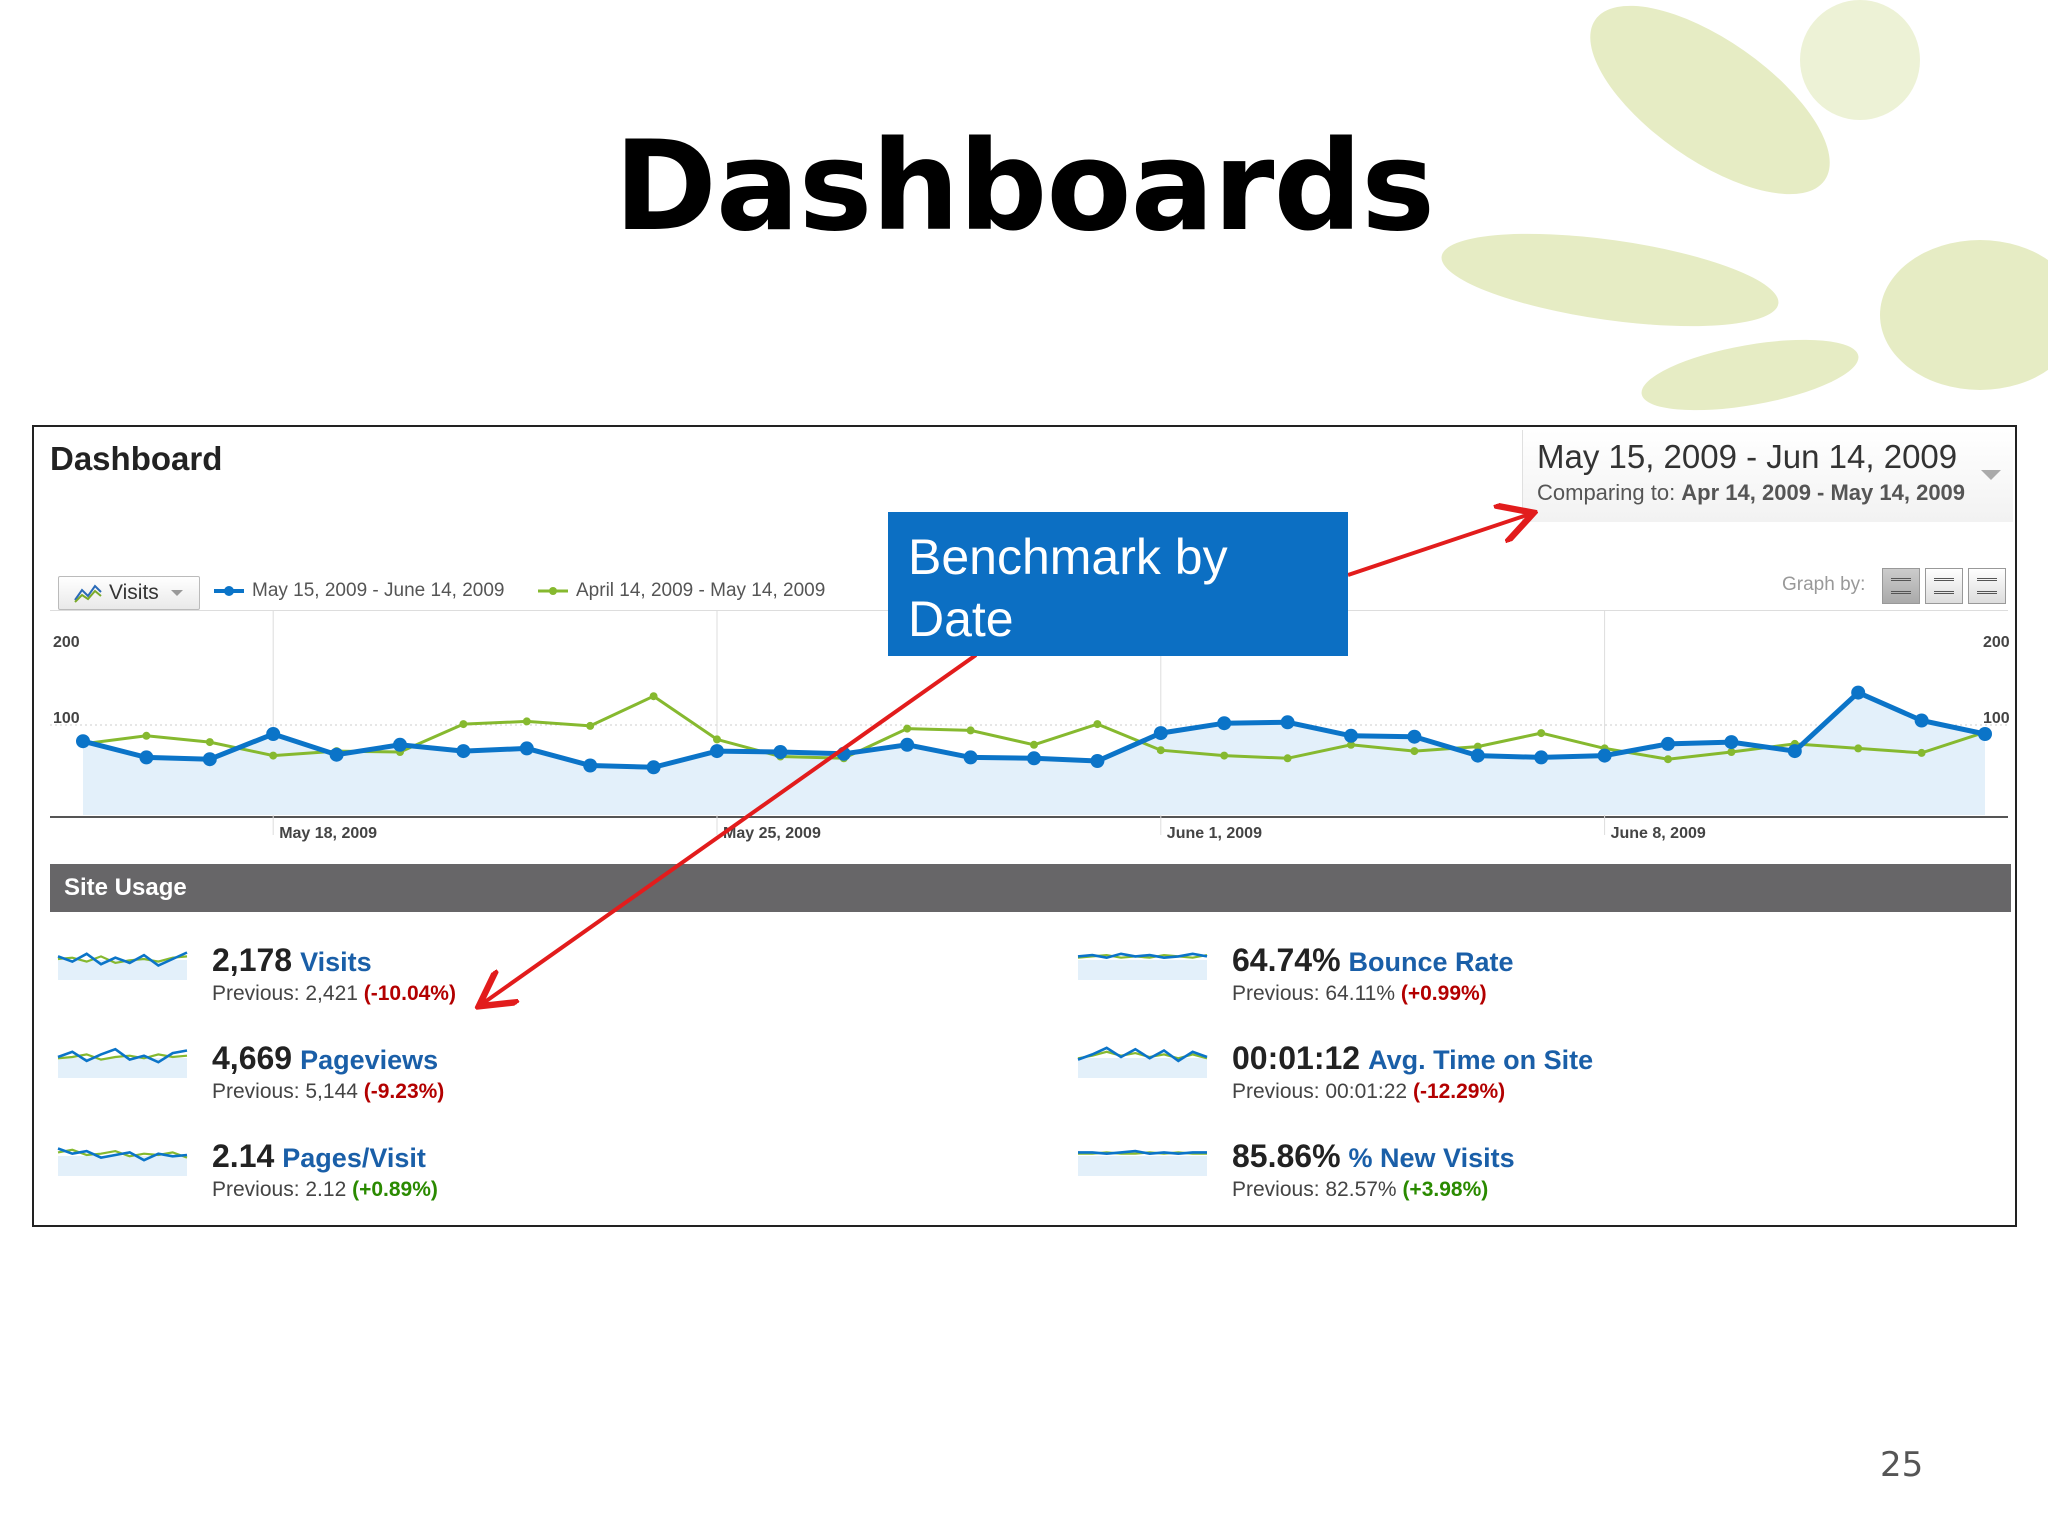 The height and width of the screenshot is (1536, 2048). What do you see at coordinates (1068, 557) in the screenshot?
I see `callout-line-1: Benchmark by` at bounding box center [1068, 557].